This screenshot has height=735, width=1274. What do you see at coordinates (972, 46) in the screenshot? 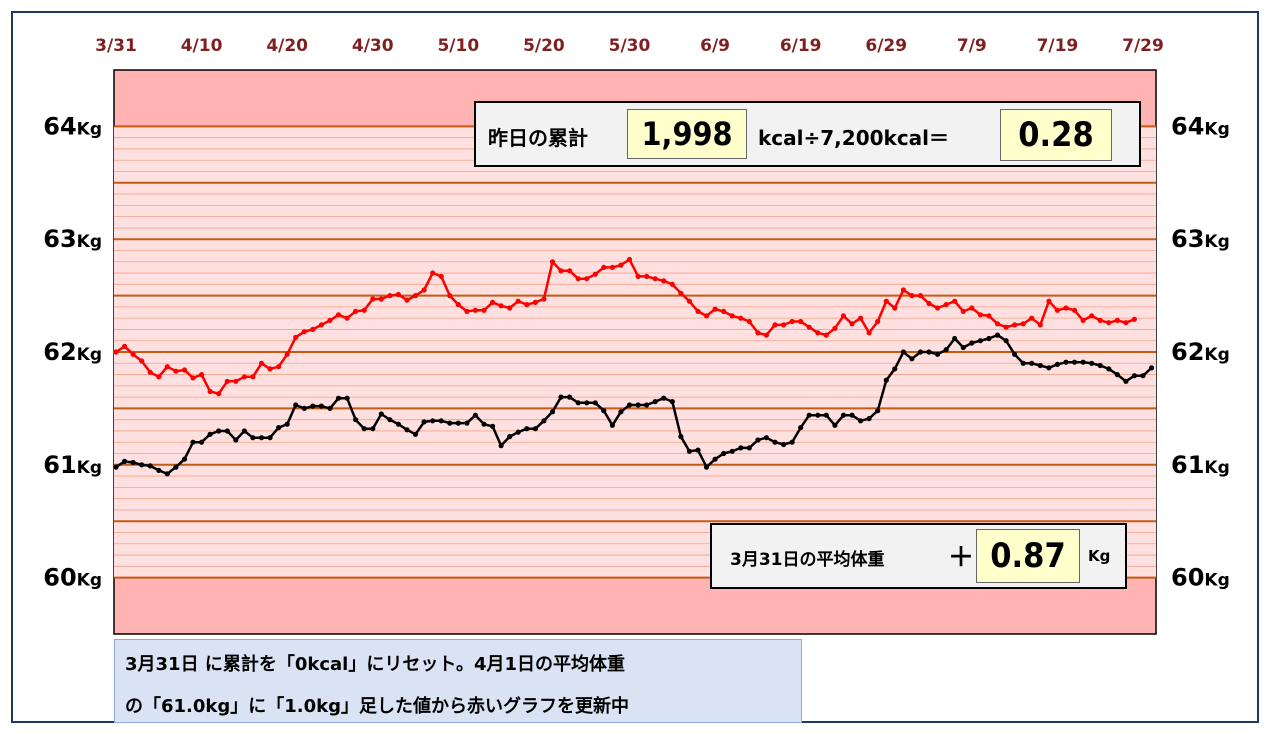
I see `x-tick-label: 7/9` at bounding box center [972, 46].